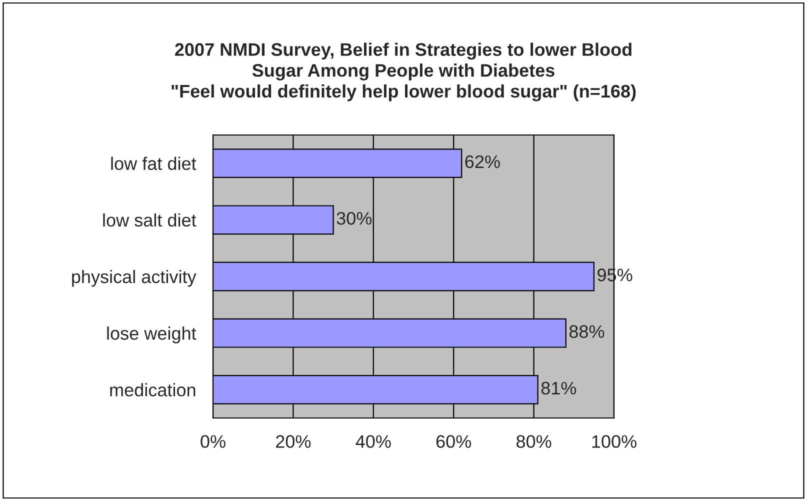 Image resolution: width=807 pixels, height=500 pixels. Describe the element at coordinates (534, 441) in the screenshot. I see `x-tick-label: 80%` at that location.